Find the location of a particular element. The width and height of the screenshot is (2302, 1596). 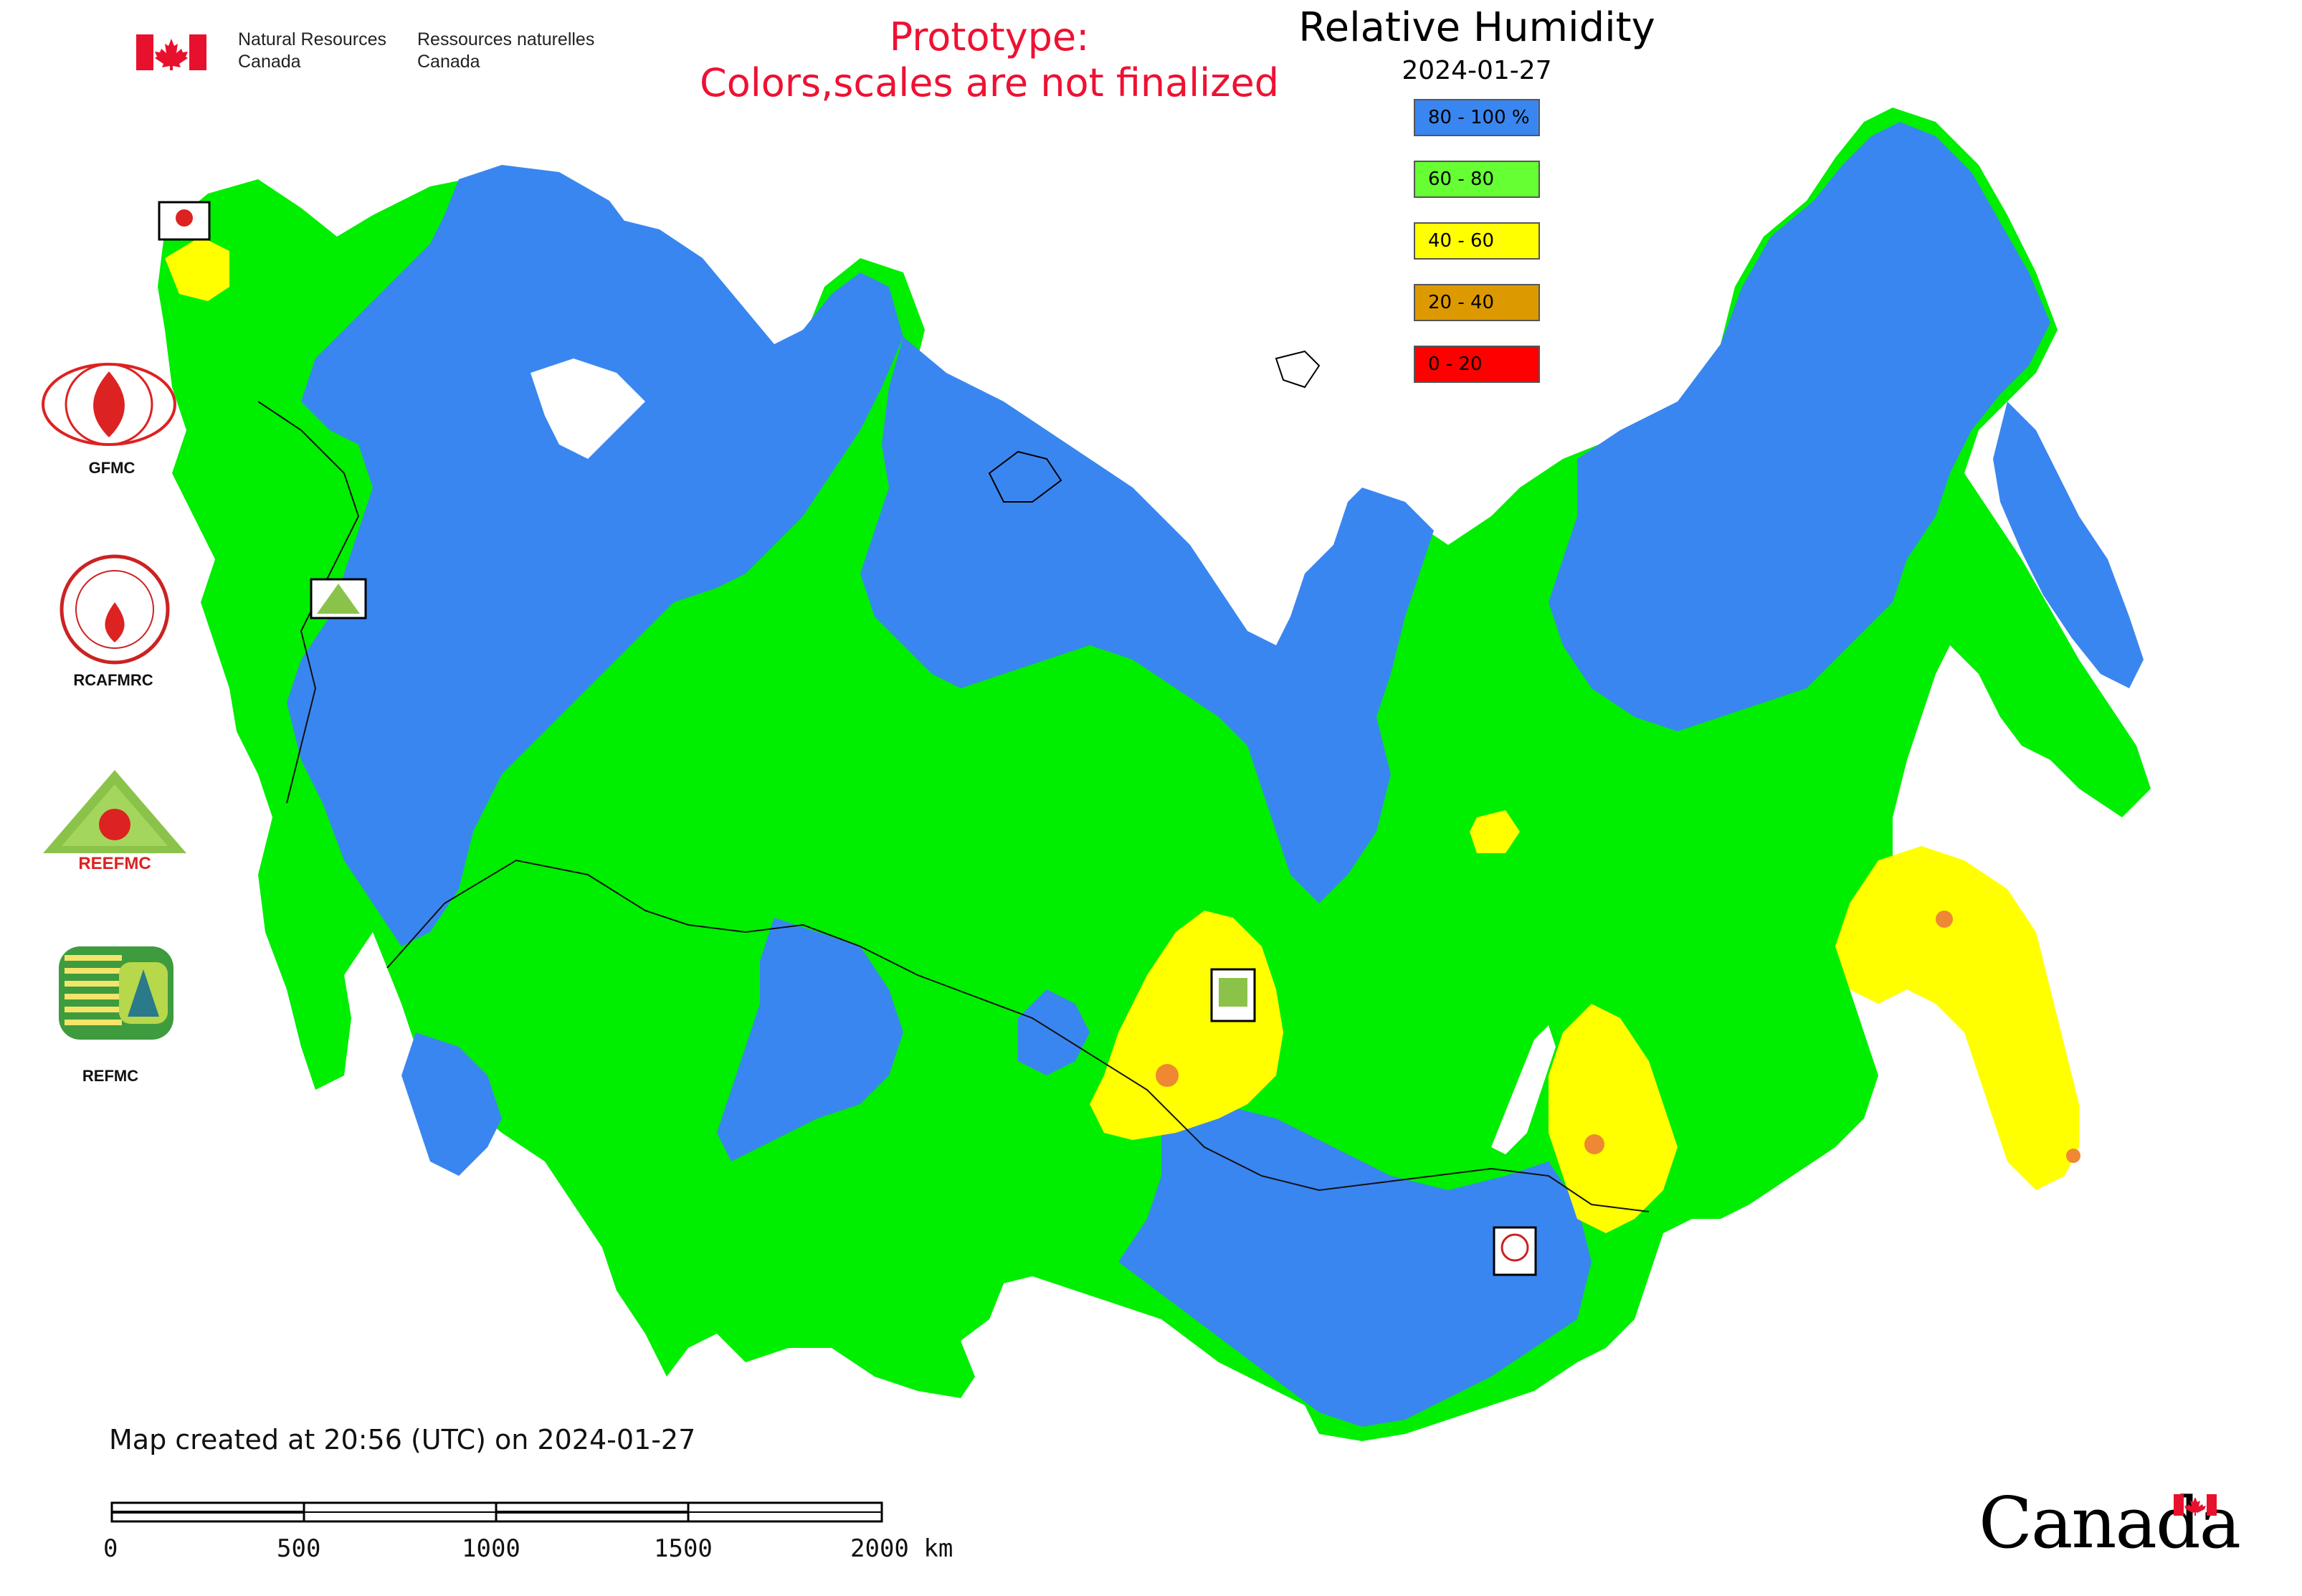

org-name-en: Natural Resources Canada is located at coordinates (312, 50).